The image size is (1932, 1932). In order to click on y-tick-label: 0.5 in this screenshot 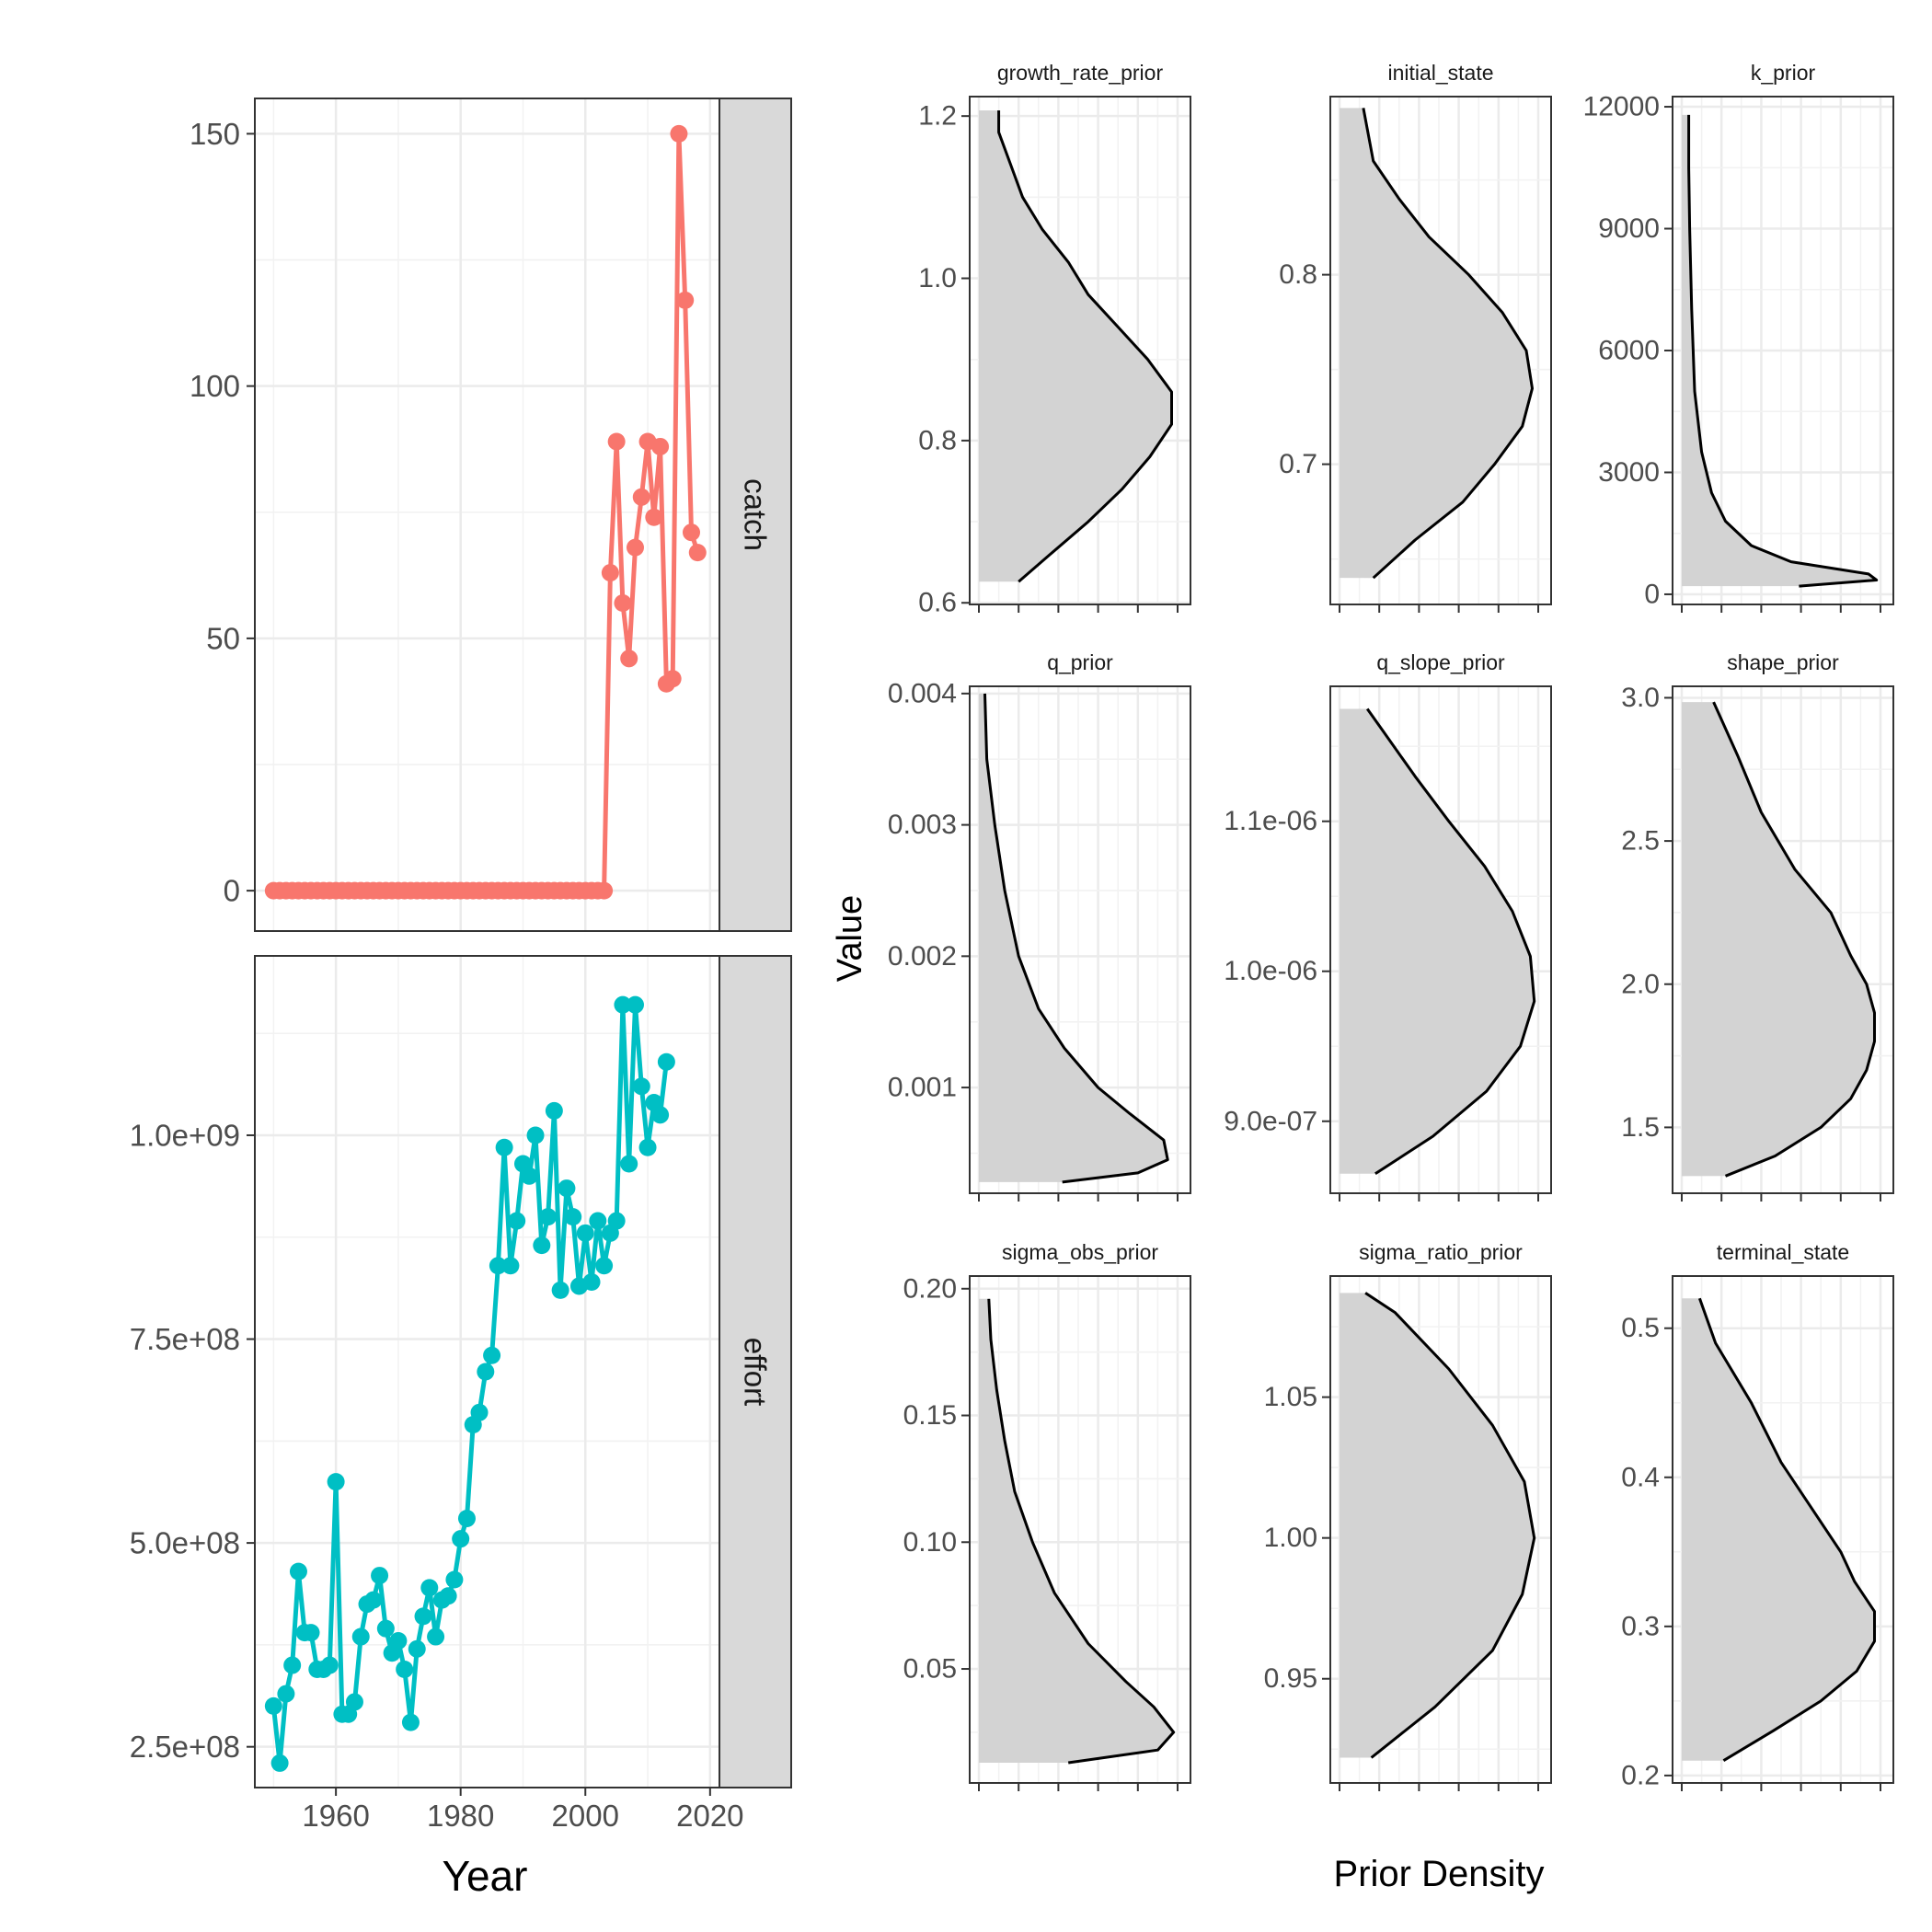, I will do `click(1640, 1328)`.